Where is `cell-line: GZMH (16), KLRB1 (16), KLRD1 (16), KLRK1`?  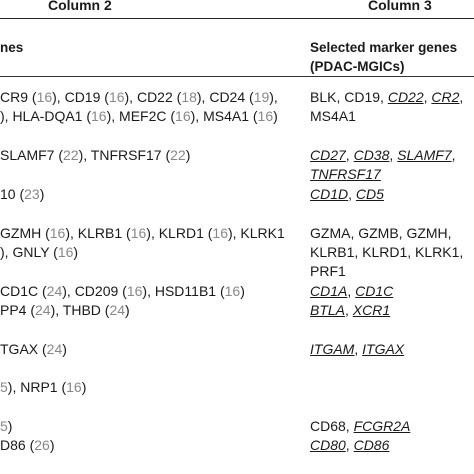
cell-line: GZMH (16), KLRB1 (16), KLRD1 (16), KLRK1 is located at coordinates (142, 233).